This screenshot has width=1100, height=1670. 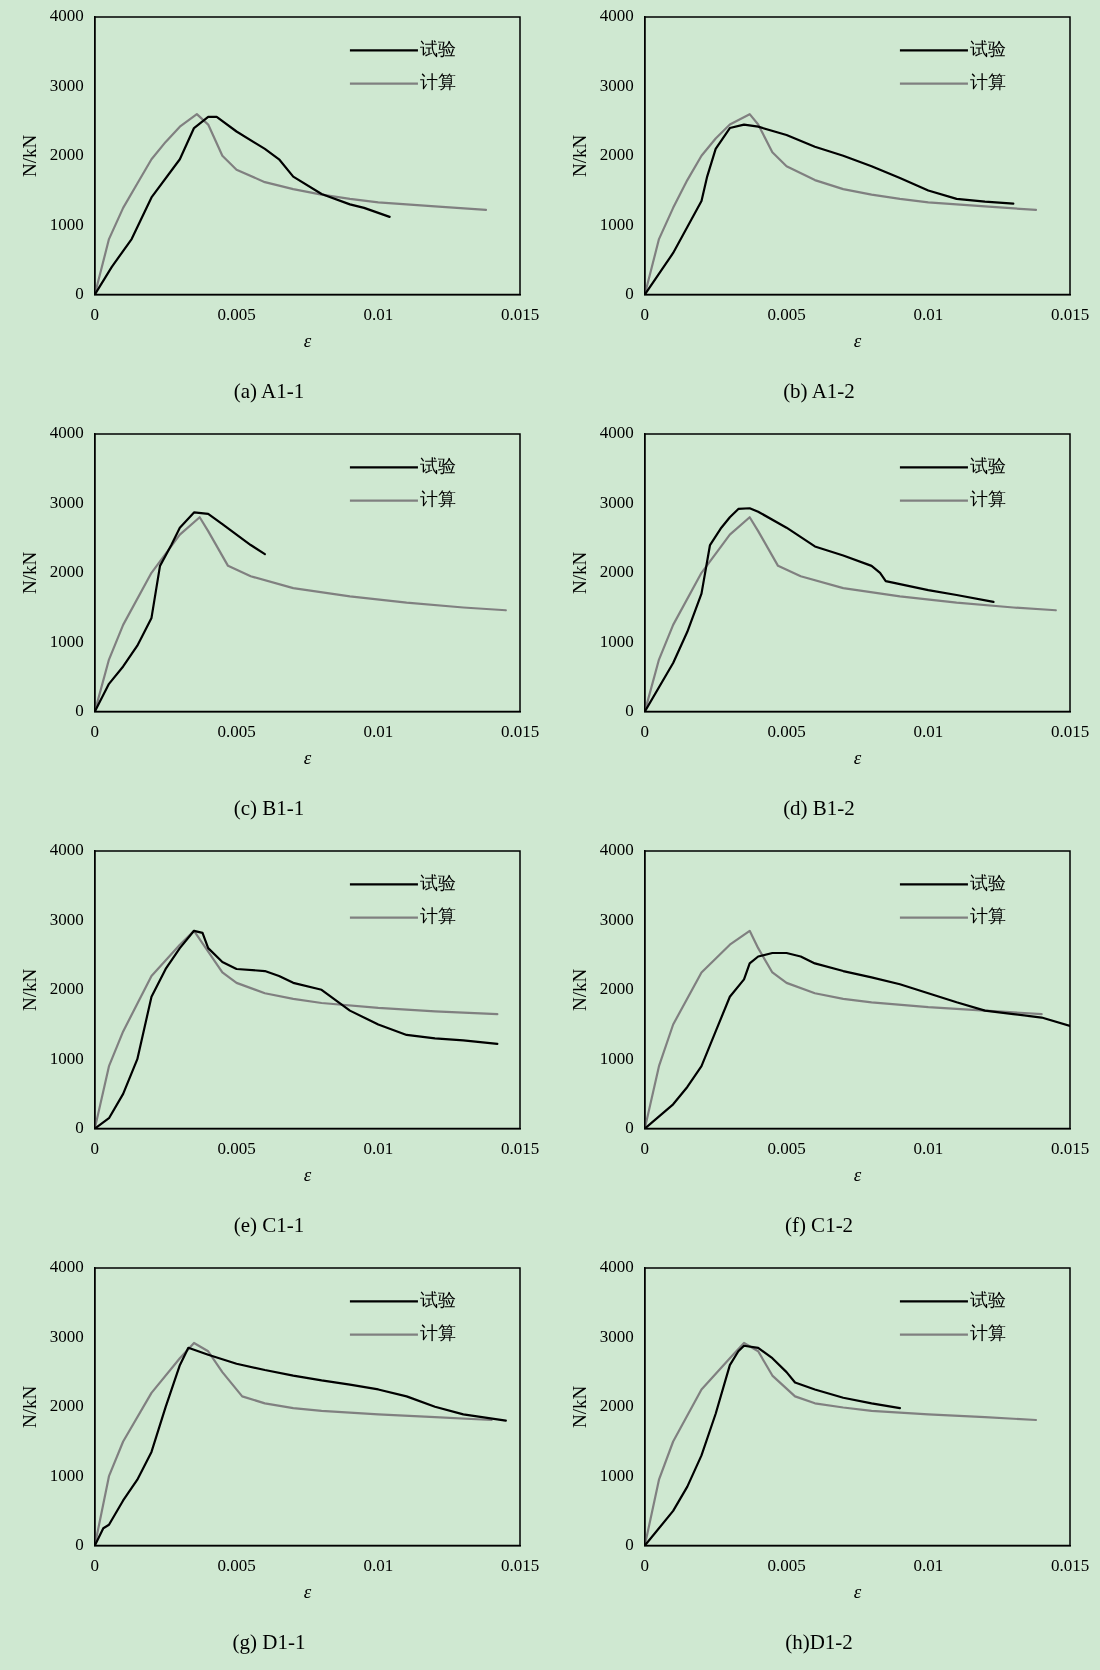 What do you see at coordinates (269, 807) in the screenshot?
I see `text: (c) B1-1` at bounding box center [269, 807].